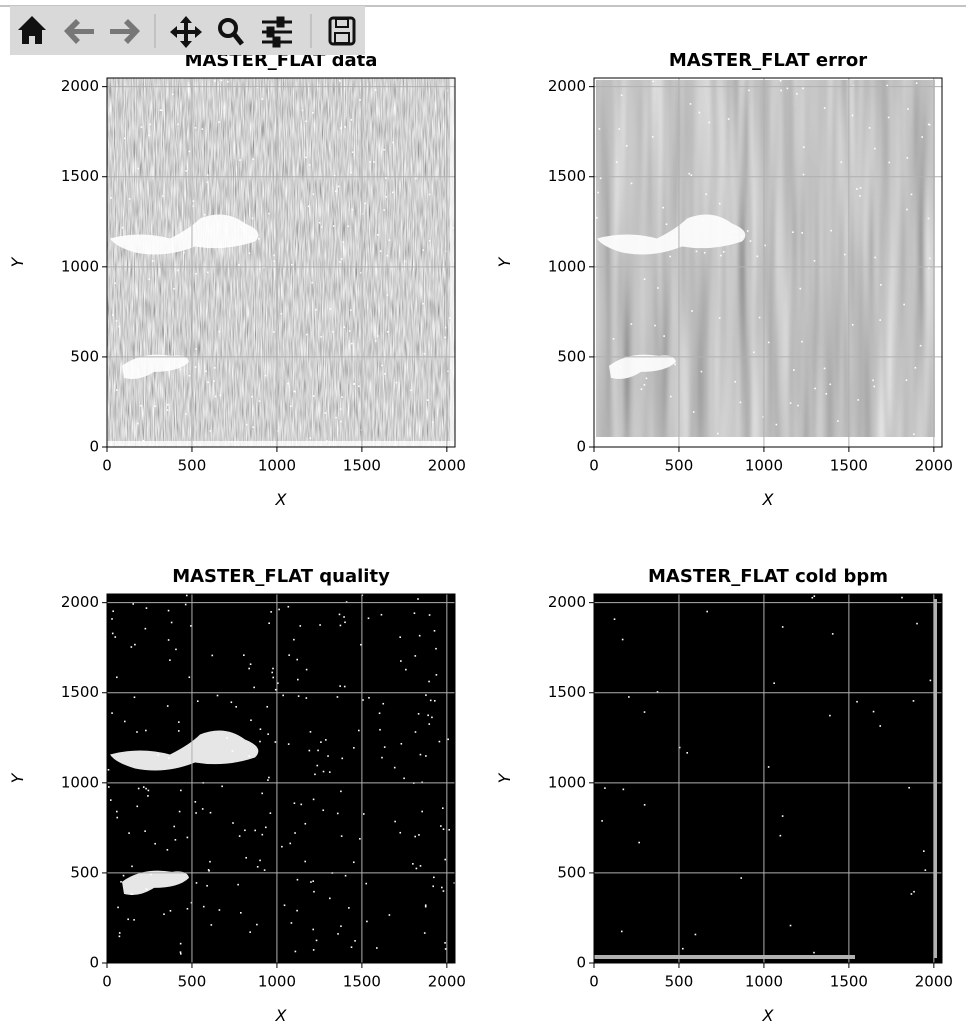  I want to click on image-noise, so click(281, 262).